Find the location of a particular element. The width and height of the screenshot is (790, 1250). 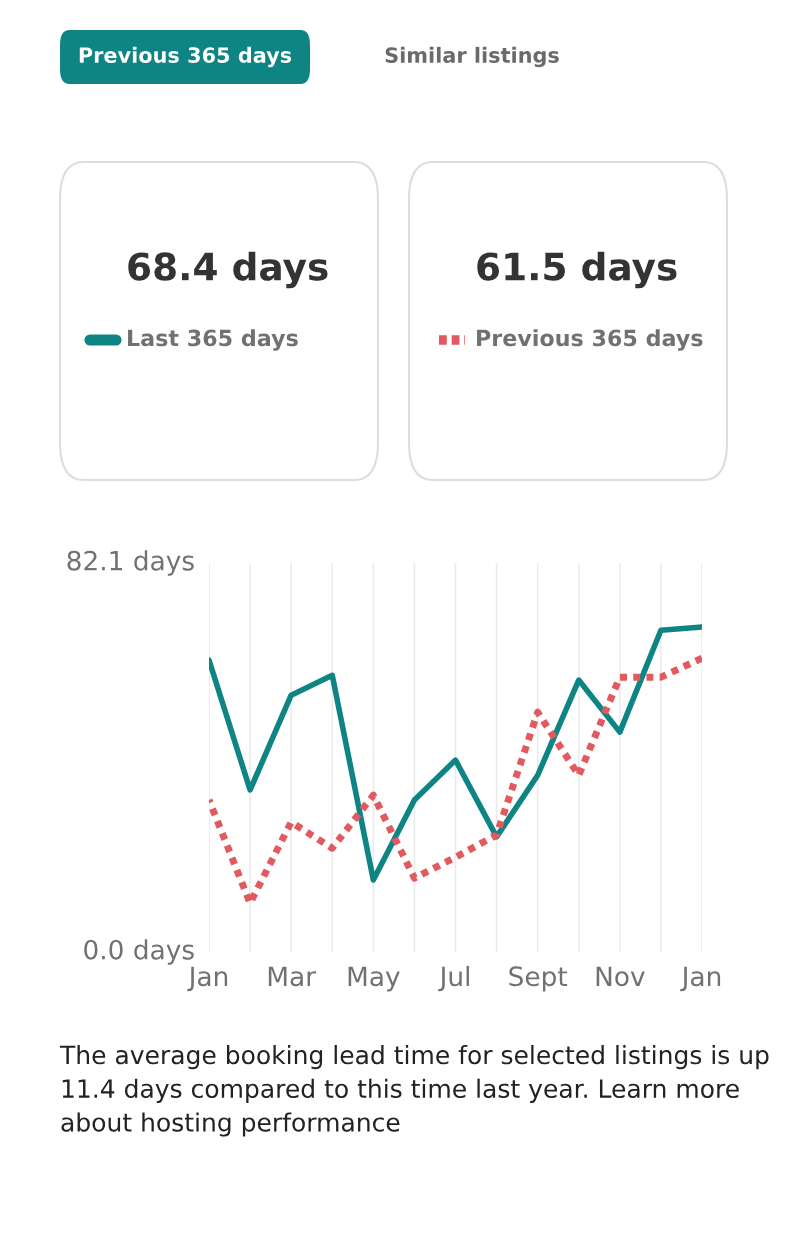

text: The average booking lead time for selected listings is up 11.4 days compared to this time last year. Learn more about hosting performance is located at coordinates (414, 1091).